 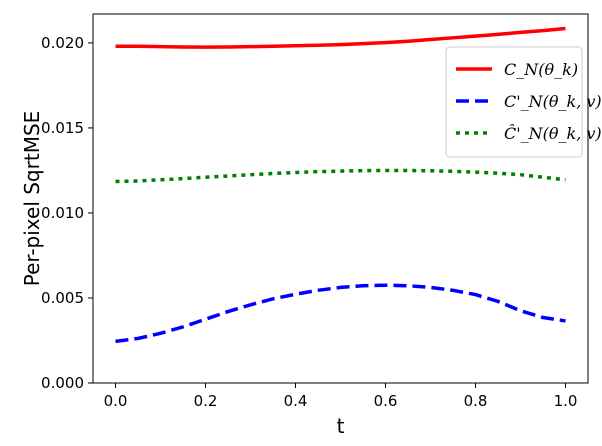 I want to click on x-tick-label: 0.2, so click(x=206, y=401).